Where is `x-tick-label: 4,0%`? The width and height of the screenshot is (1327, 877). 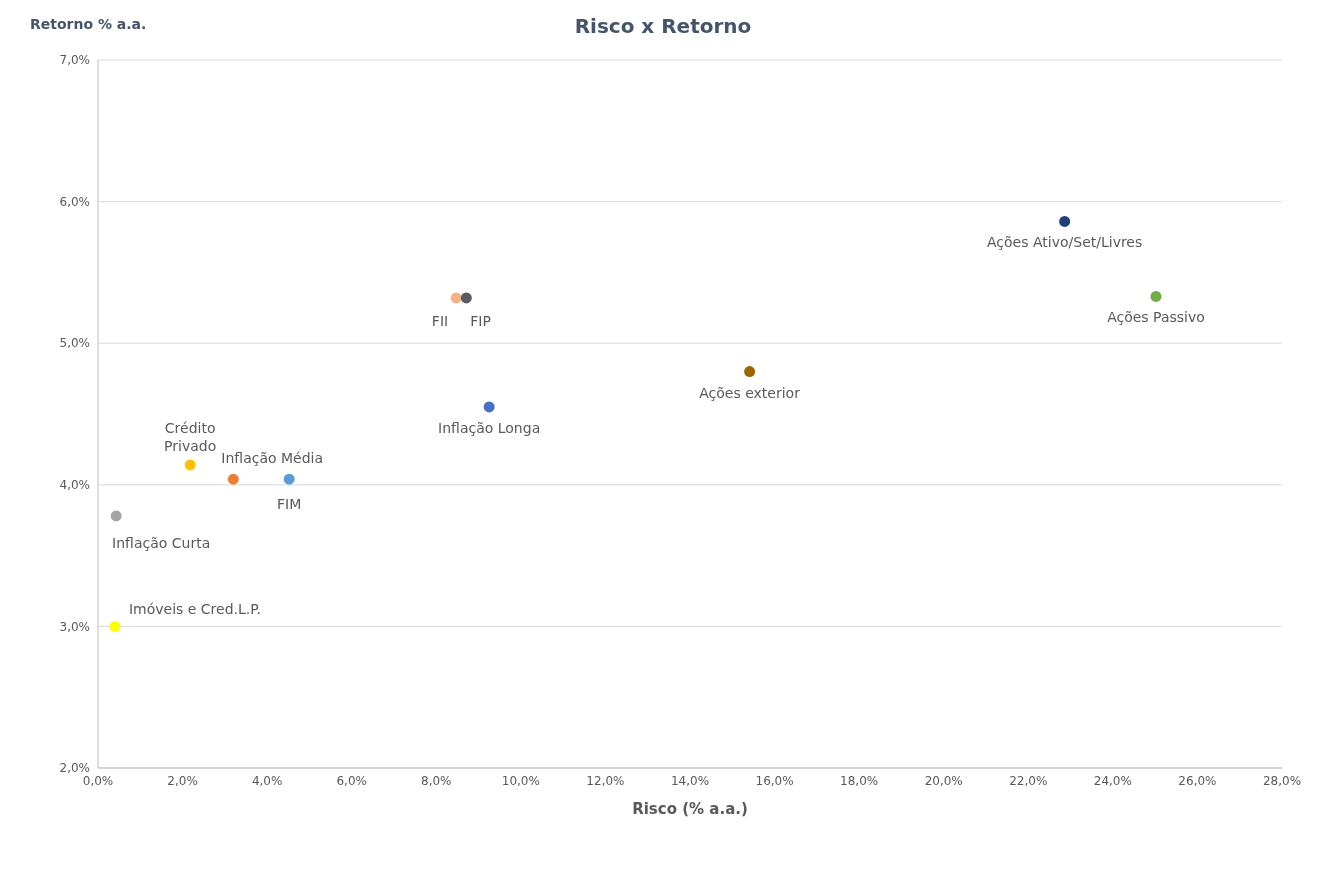
x-tick-label: 4,0% is located at coordinates (267, 780).